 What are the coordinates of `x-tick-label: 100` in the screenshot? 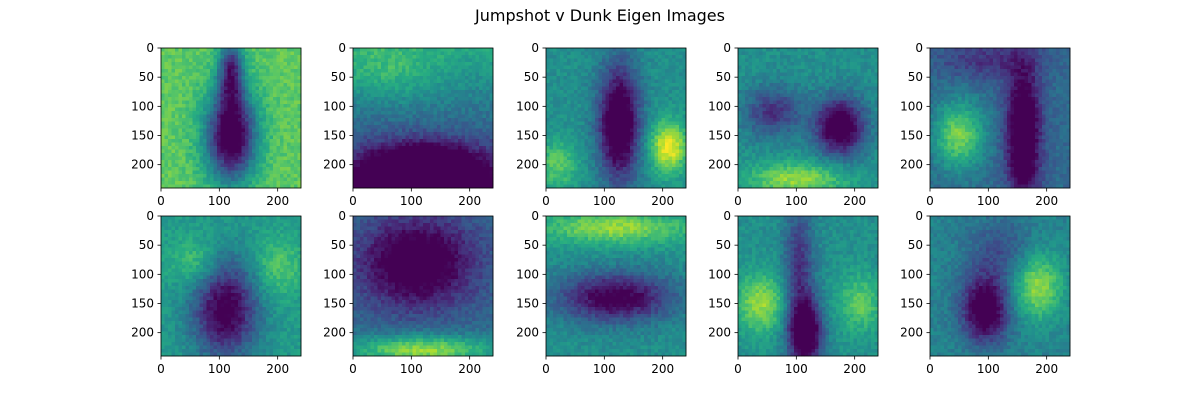 It's located at (604, 201).